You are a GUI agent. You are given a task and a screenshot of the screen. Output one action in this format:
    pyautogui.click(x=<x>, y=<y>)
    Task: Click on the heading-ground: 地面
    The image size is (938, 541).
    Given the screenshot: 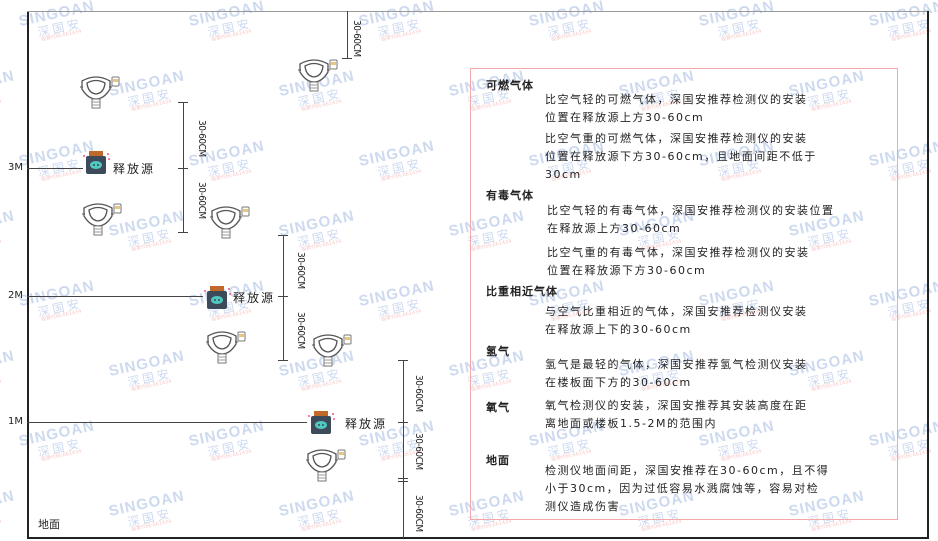 What is the action you would take?
    pyautogui.click(x=498, y=460)
    